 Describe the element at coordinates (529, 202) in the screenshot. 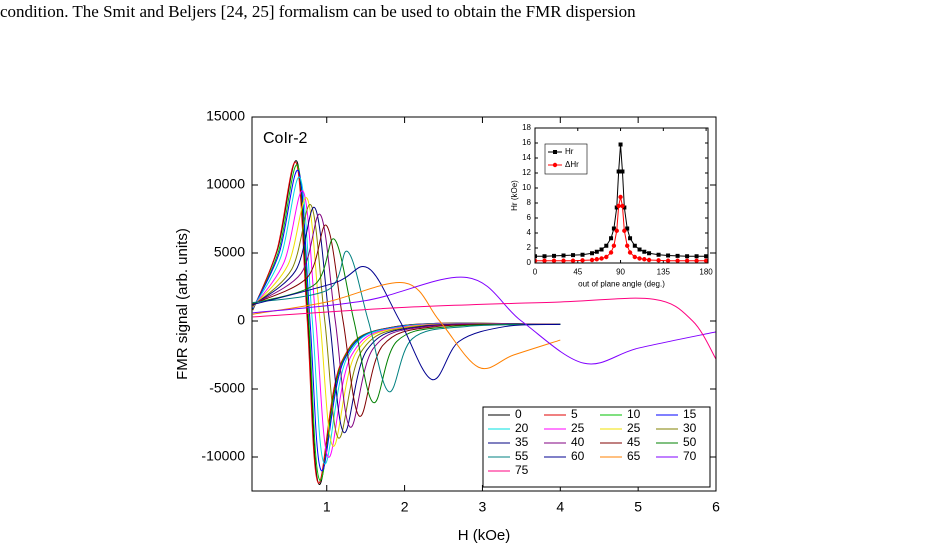

I see `y-tick-label: 8` at that location.